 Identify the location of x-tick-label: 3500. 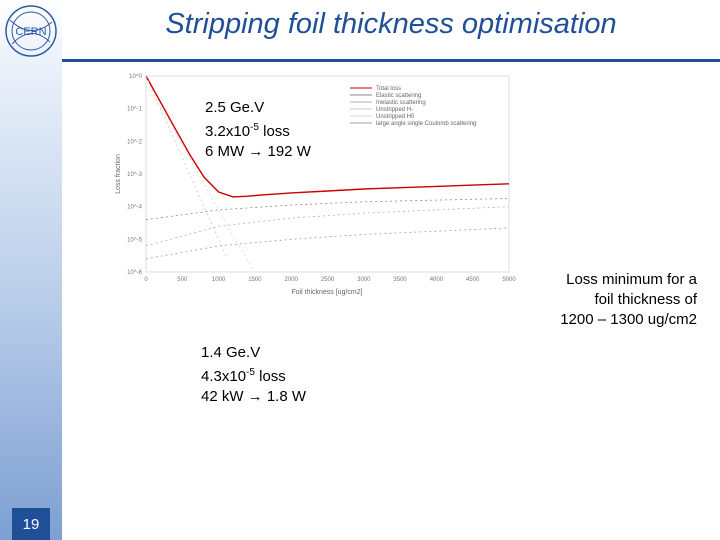
(400, 280).